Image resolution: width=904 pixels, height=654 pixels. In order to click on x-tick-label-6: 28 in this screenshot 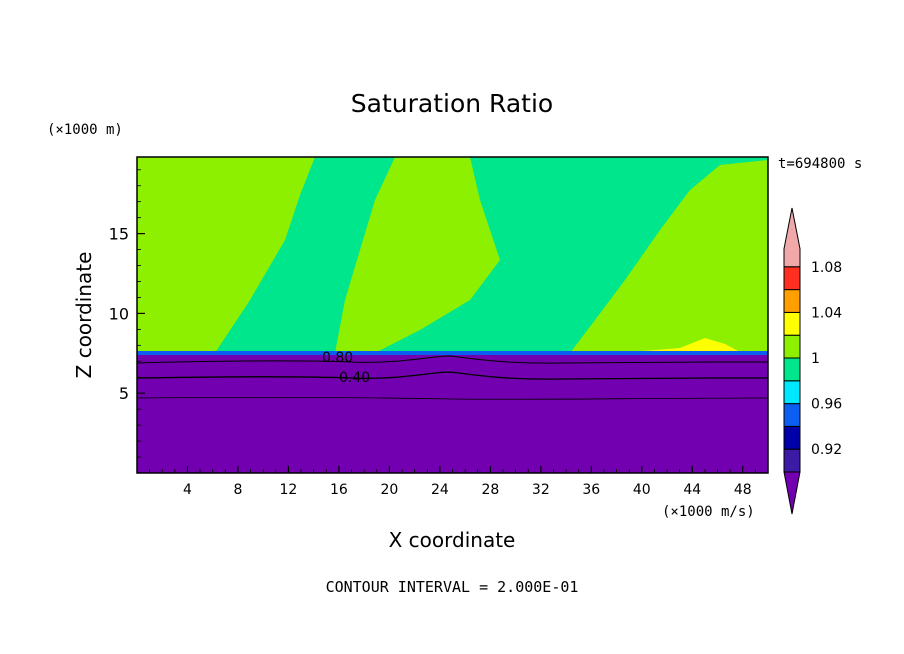, I will do `click(490, 490)`.